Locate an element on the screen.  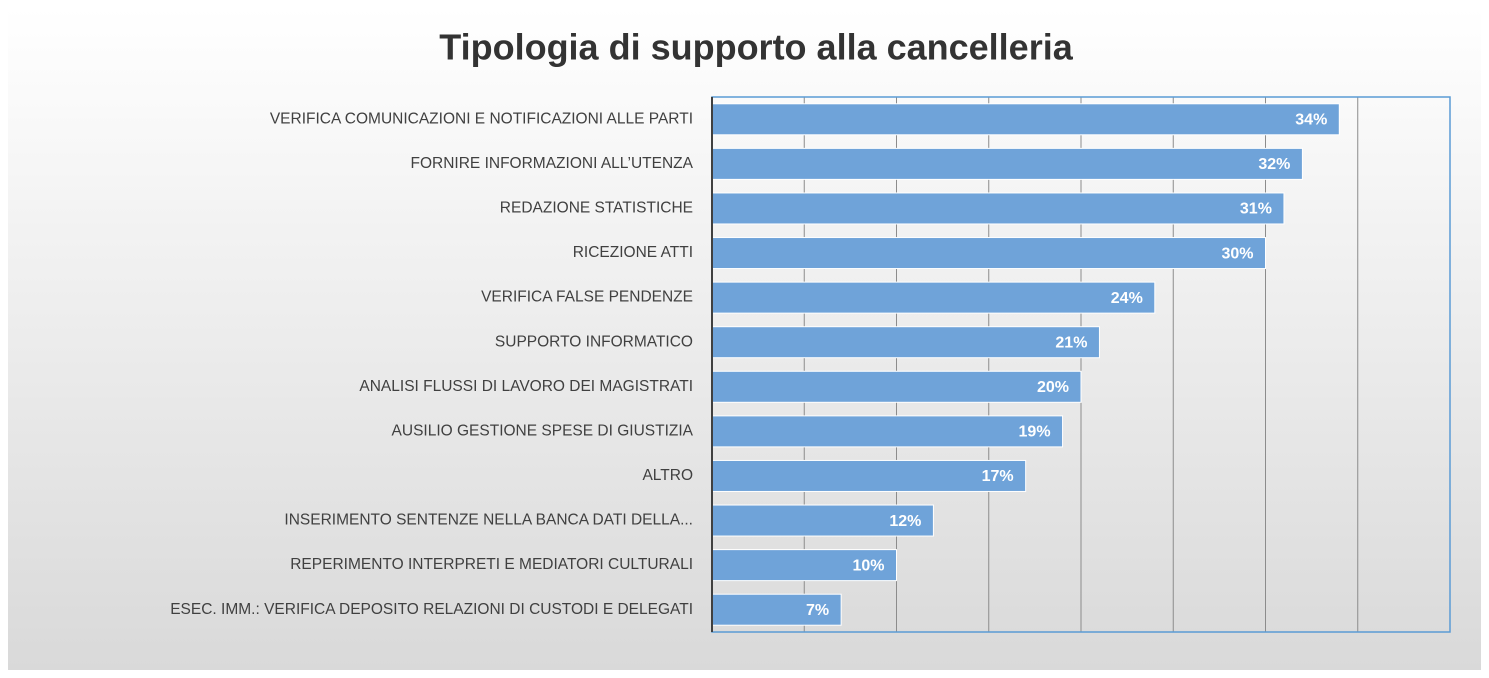
chart-title: Tipologia di supporto alla cancelleria is located at coordinates (756, 47).